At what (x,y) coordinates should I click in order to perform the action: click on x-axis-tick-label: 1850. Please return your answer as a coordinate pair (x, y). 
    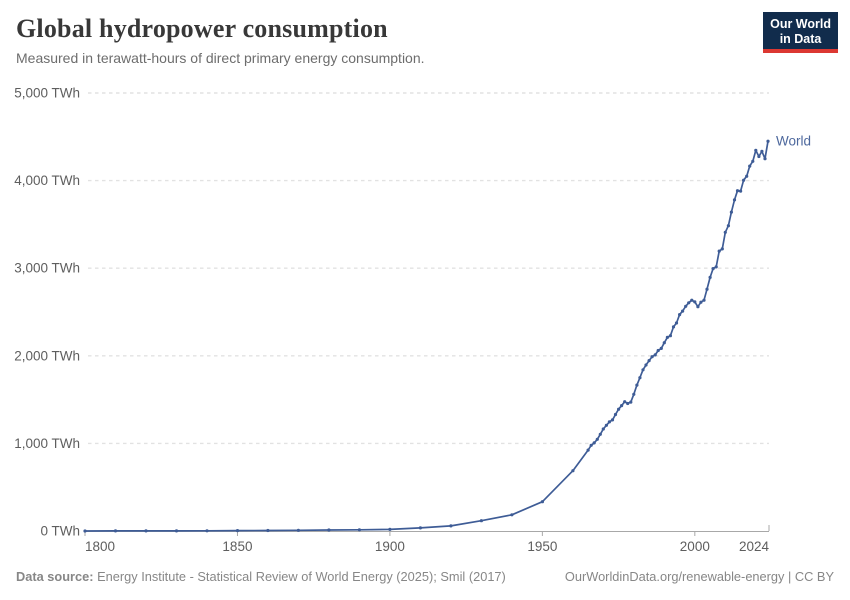
    Looking at the image, I should click on (237, 546).